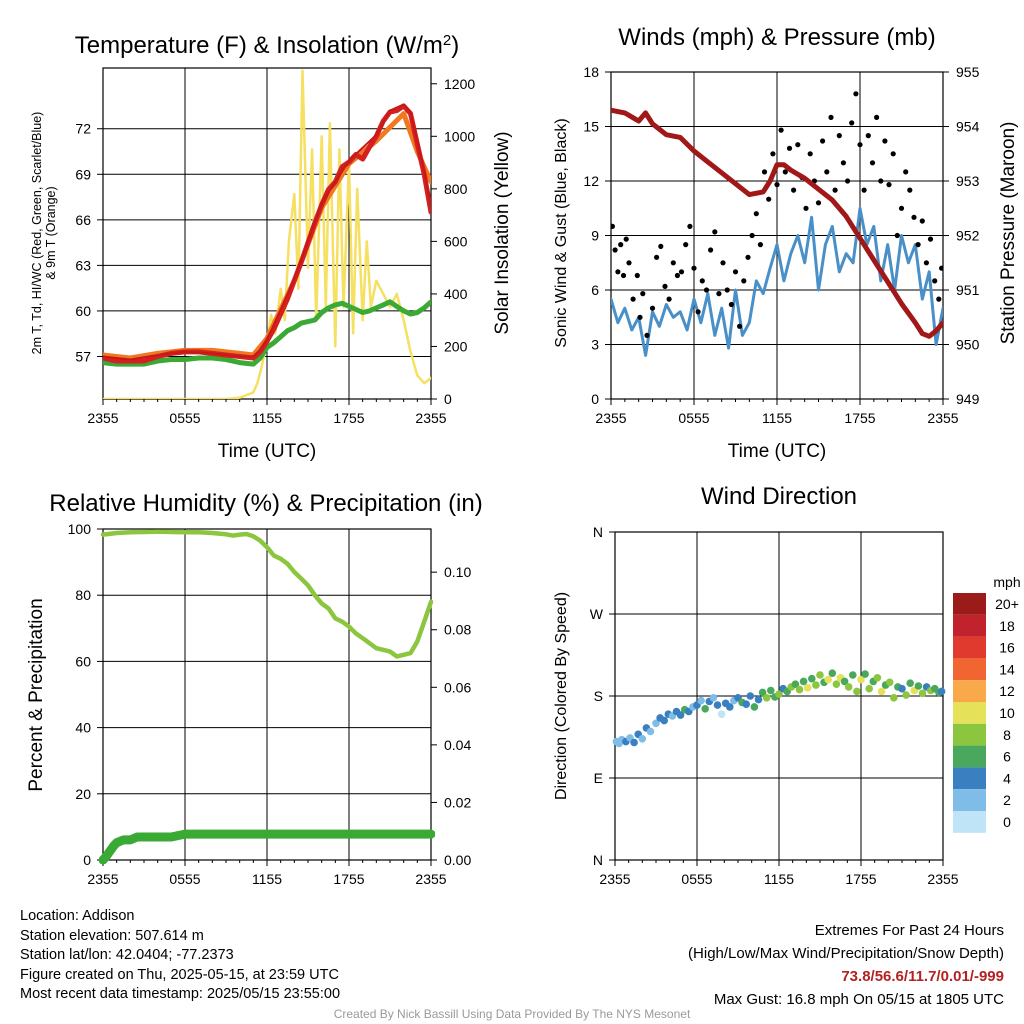  I want to click on y-tick-label: 0, so click(595, 399).